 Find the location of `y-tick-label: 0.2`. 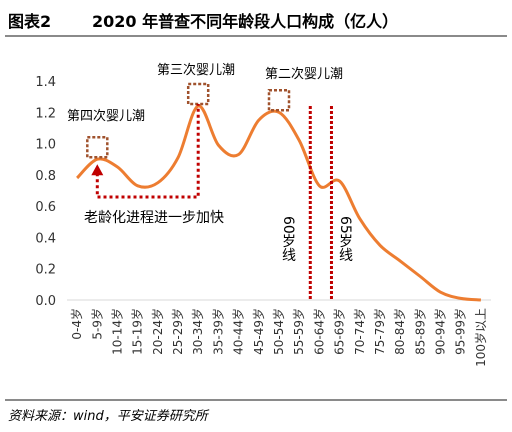

y-tick-label: 0.2 is located at coordinates (45, 270).